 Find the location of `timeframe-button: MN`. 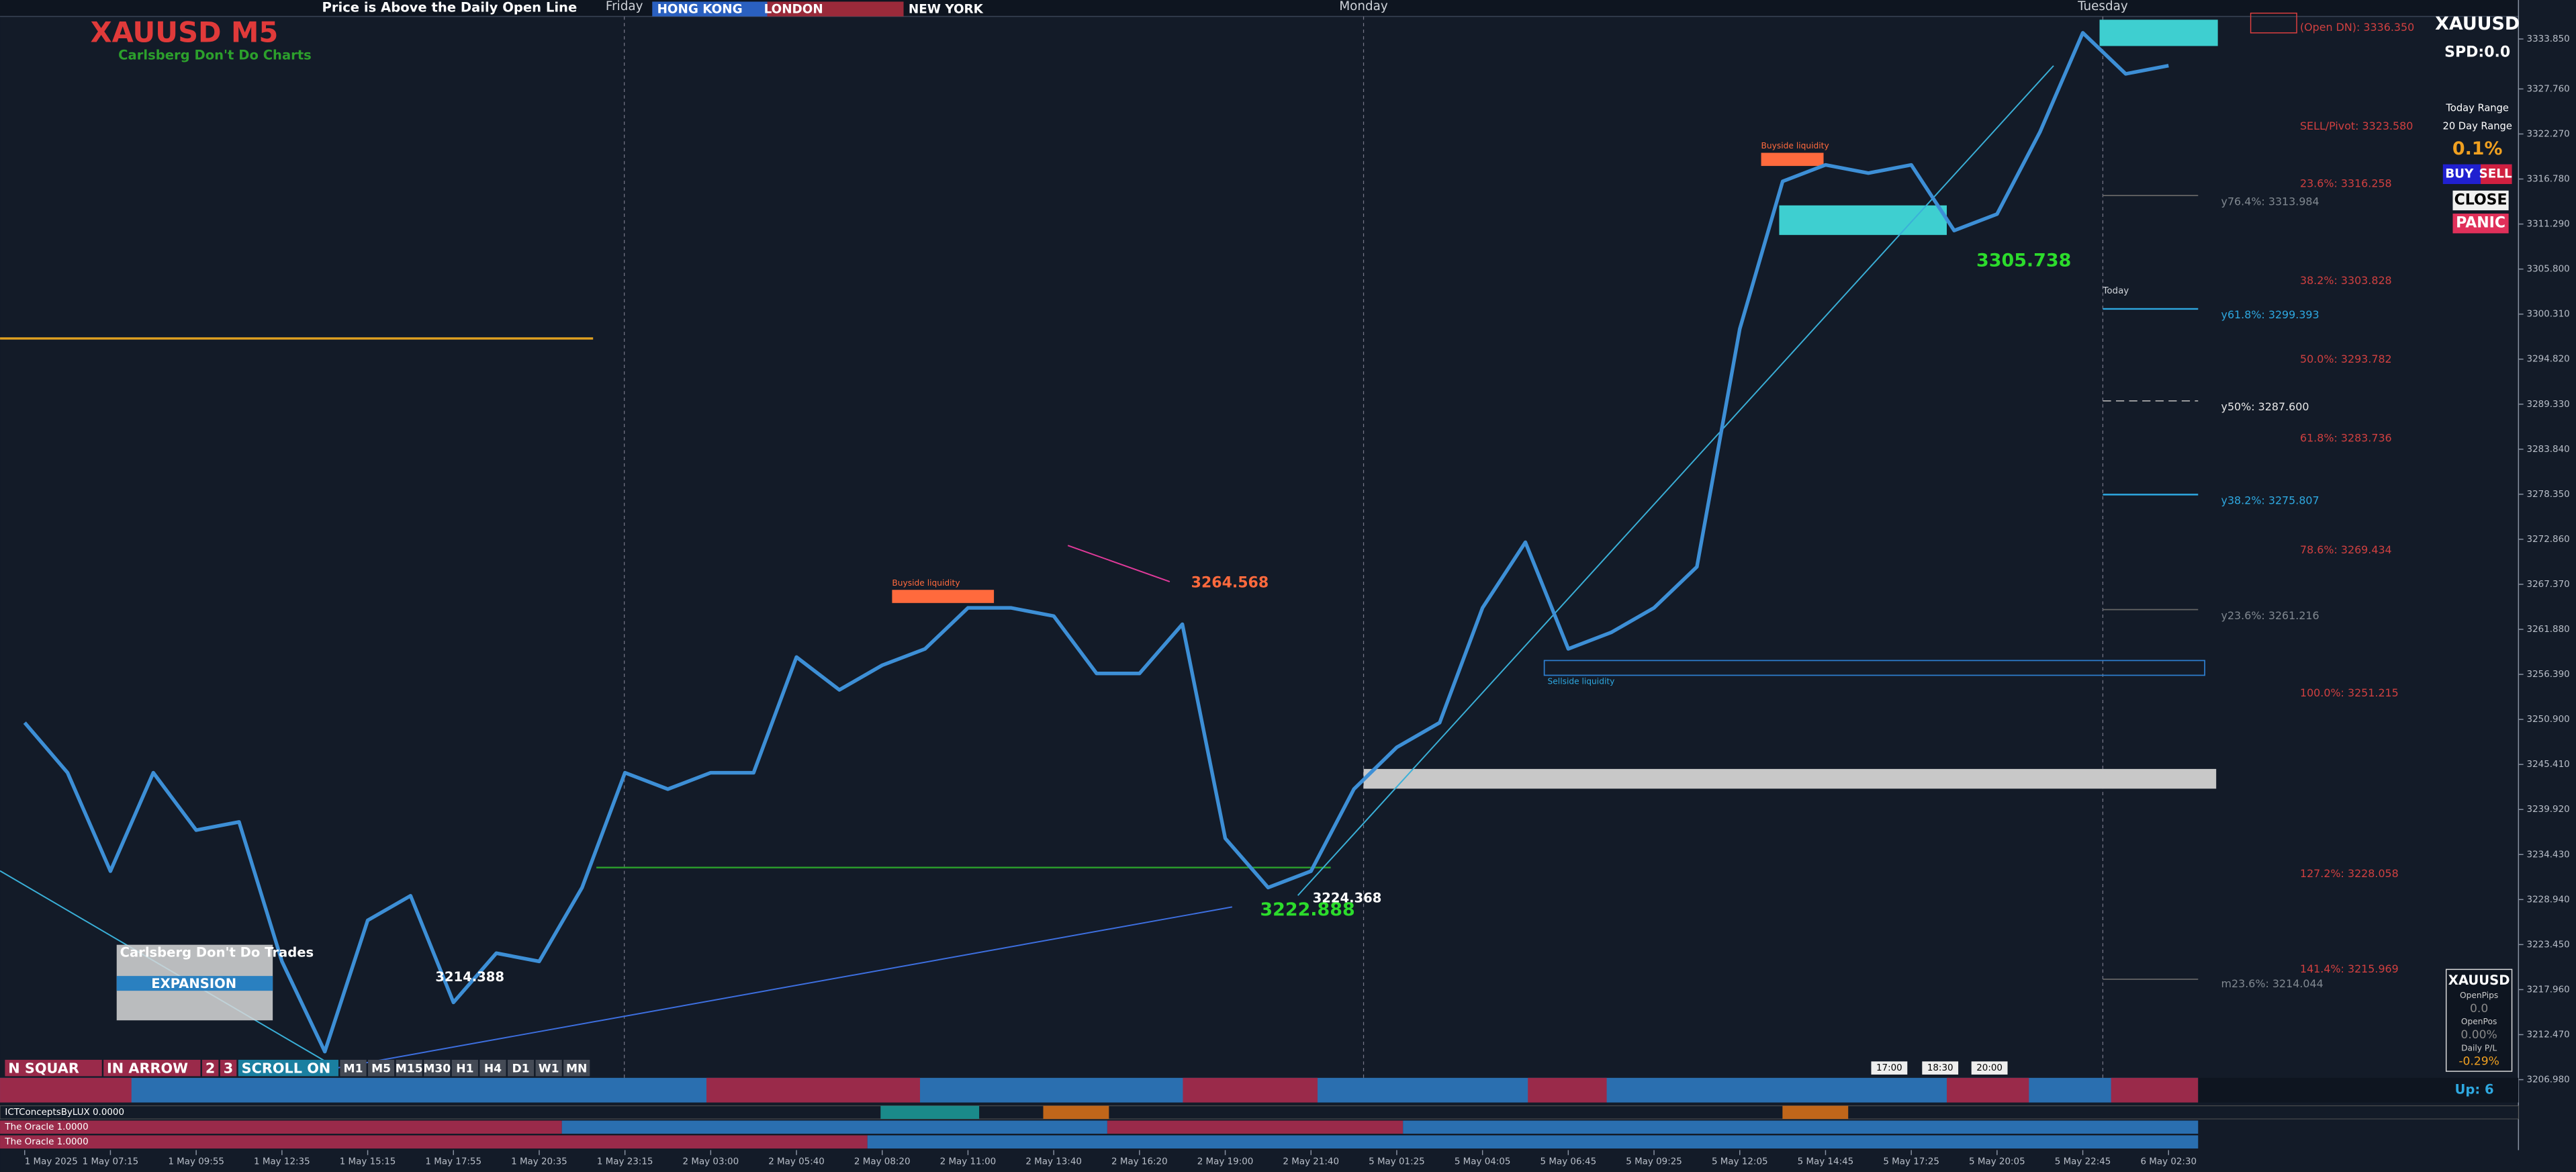

timeframe-button: MN is located at coordinates (576, 1068).